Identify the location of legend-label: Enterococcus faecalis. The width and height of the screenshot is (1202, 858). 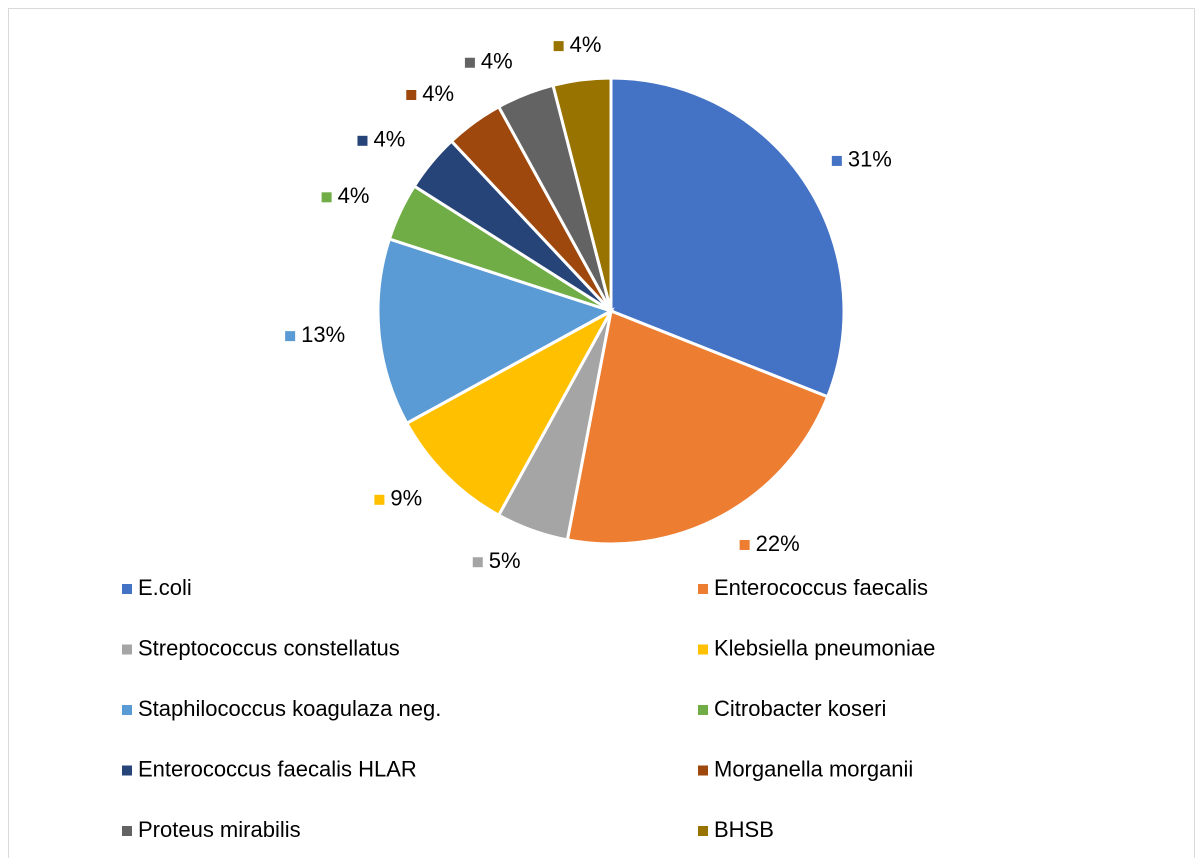
(821, 587).